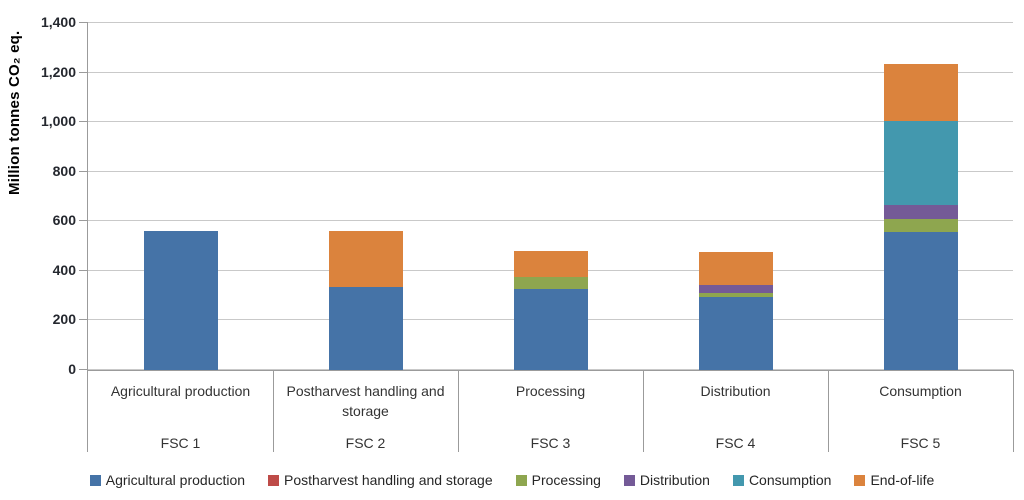  Describe the element at coordinates (860, 480) in the screenshot. I see `legend-swatch-end-of-life` at that location.